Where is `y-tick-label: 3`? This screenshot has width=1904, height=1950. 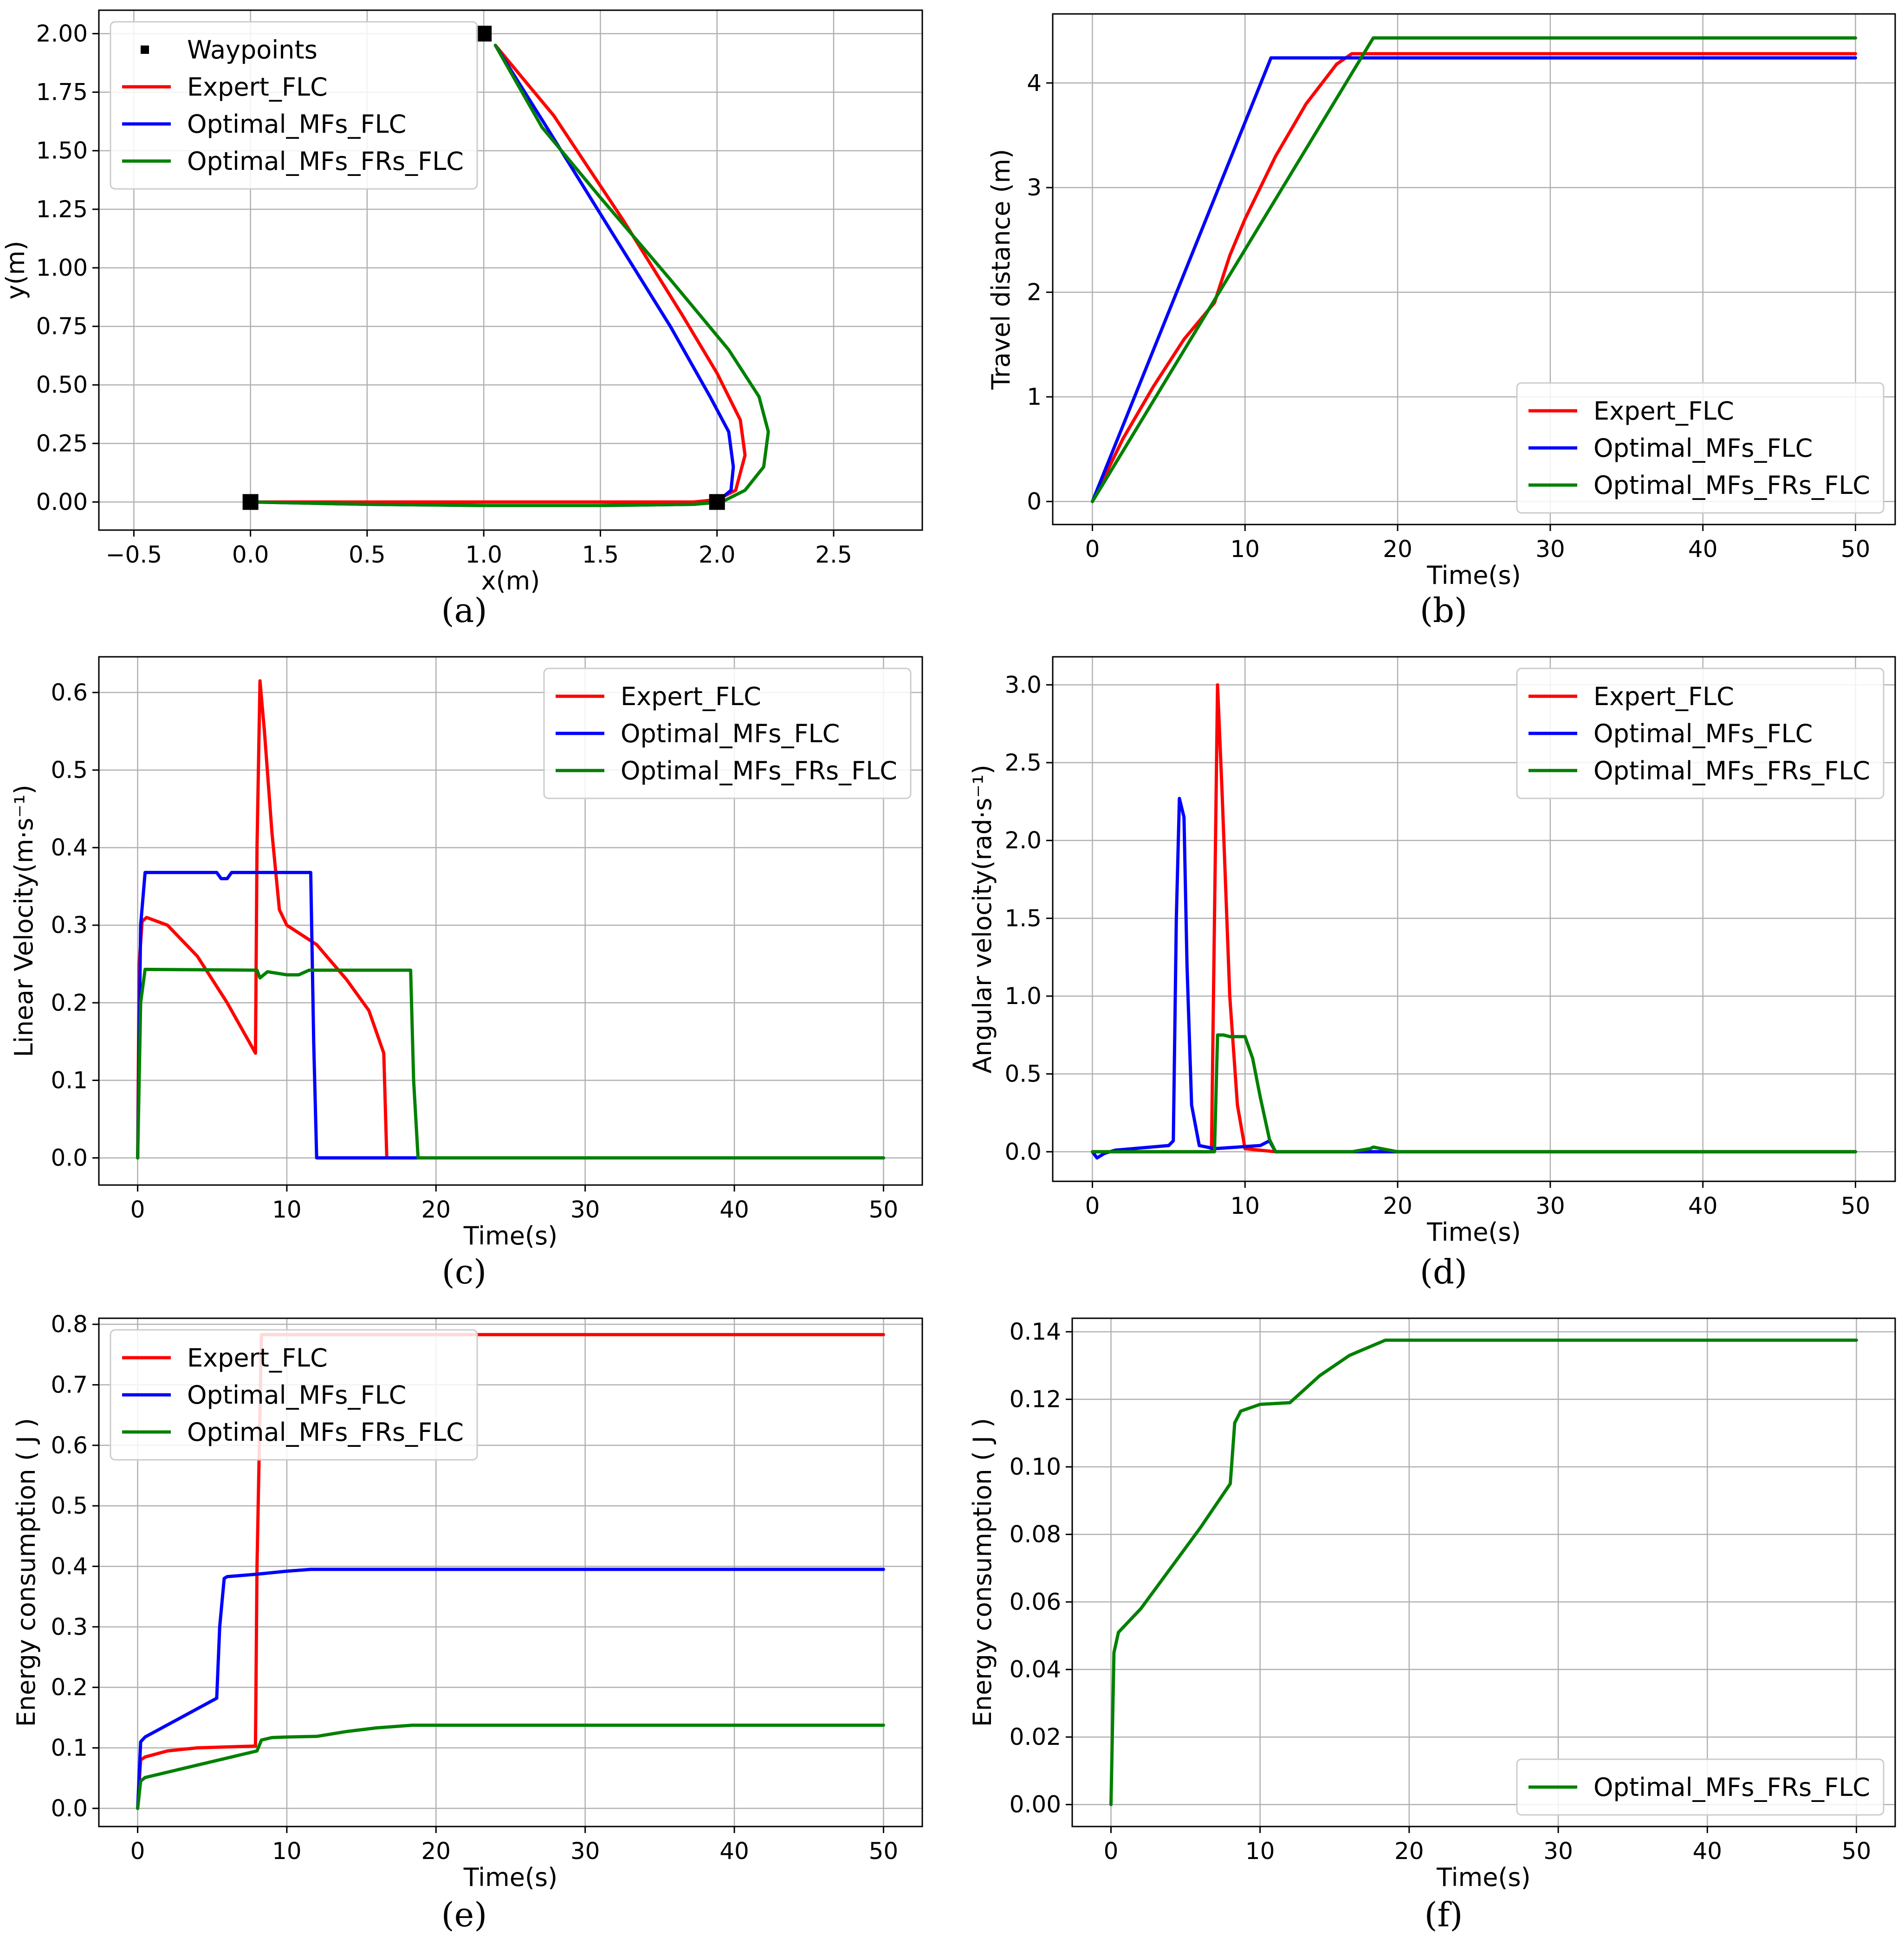 y-tick-label: 3 is located at coordinates (1034, 187).